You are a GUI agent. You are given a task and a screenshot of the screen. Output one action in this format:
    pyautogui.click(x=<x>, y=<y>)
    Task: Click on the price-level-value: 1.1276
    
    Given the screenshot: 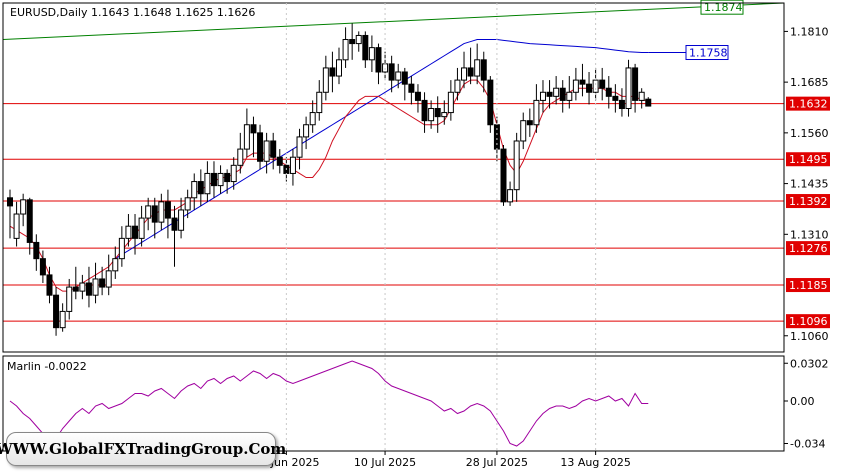 What is the action you would take?
    pyautogui.click(x=808, y=248)
    